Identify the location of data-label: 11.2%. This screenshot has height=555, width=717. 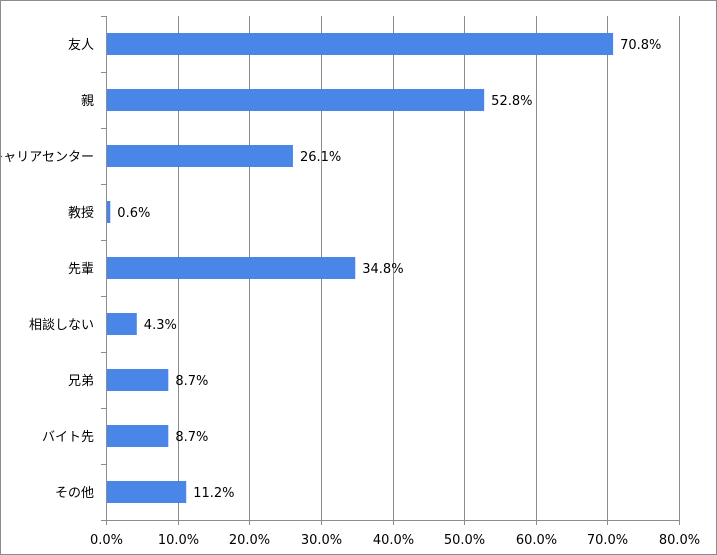
(213, 493).